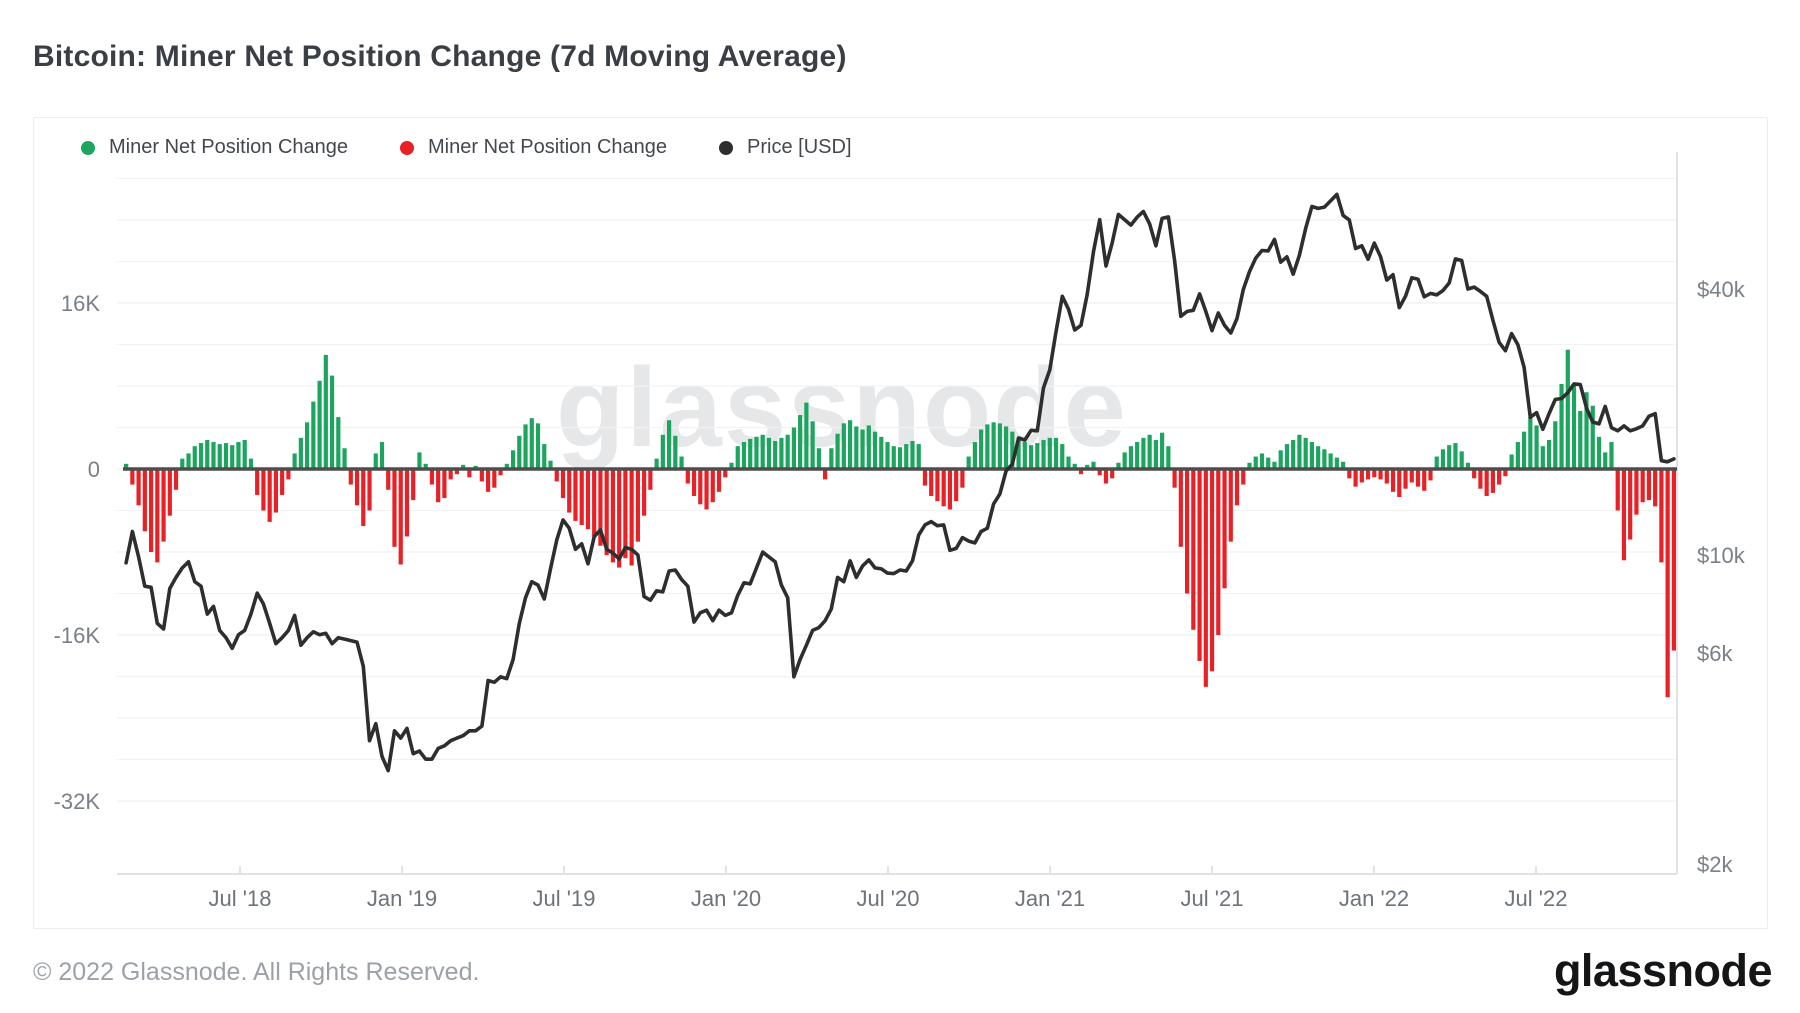 The width and height of the screenshot is (1800, 1013). What do you see at coordinates (799, 147) in the screenshot?
I see `legend-label: Price [USD]` at bounding box center [799, 147].